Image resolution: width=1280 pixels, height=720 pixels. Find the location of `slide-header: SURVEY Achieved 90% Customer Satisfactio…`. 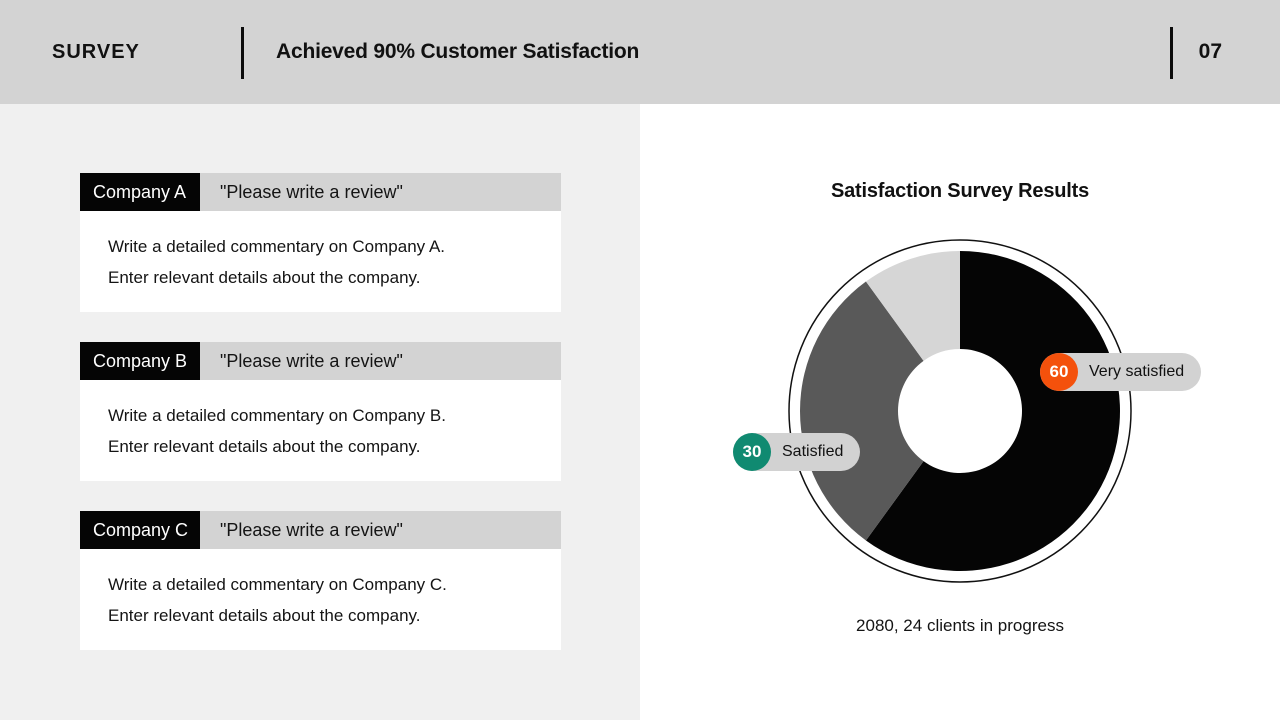

slide-header: SURVEY Achieved 90% Customer Satisfactio… is located at coordinates (640, 52).